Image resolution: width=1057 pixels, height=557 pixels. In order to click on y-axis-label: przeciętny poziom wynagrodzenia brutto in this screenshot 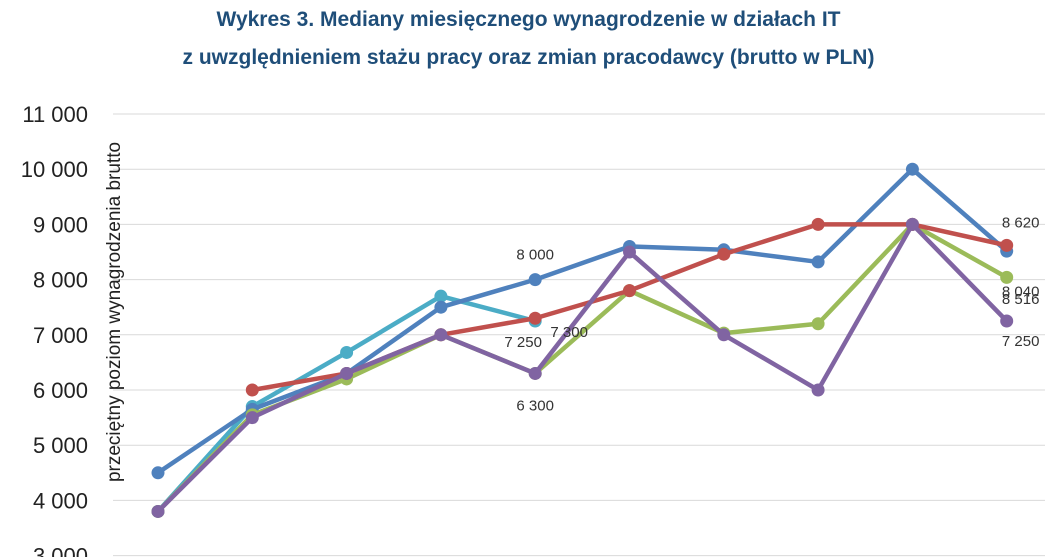, I will do `click(114, 312)`.